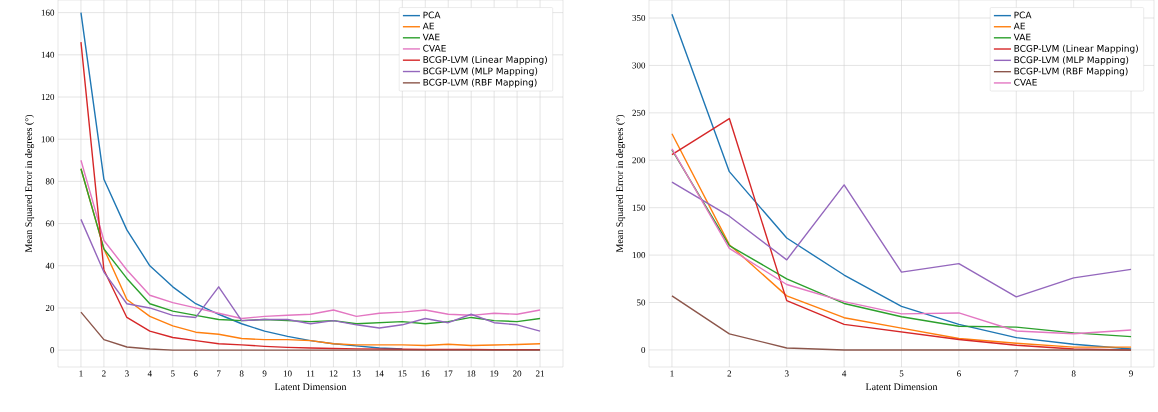 This screenshot has width=1158, height=412. I want to click on y-tick-label: 160, so click(48, 12).